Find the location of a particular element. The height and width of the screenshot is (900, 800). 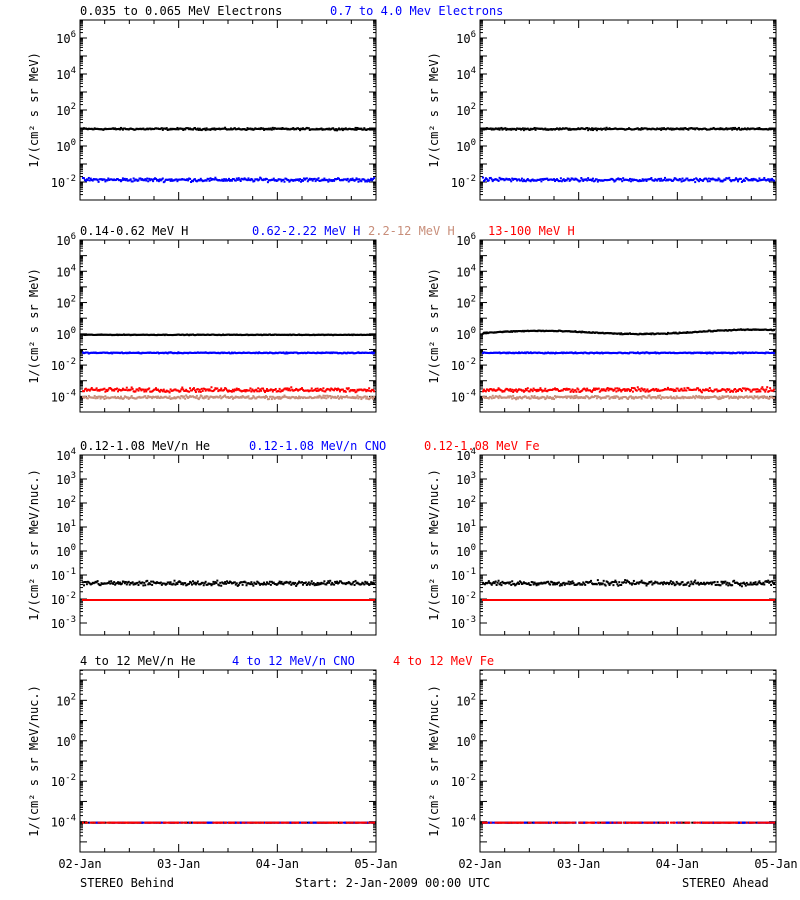

series-0-62-2-22-mev-h is located at coordinates (229, 353).